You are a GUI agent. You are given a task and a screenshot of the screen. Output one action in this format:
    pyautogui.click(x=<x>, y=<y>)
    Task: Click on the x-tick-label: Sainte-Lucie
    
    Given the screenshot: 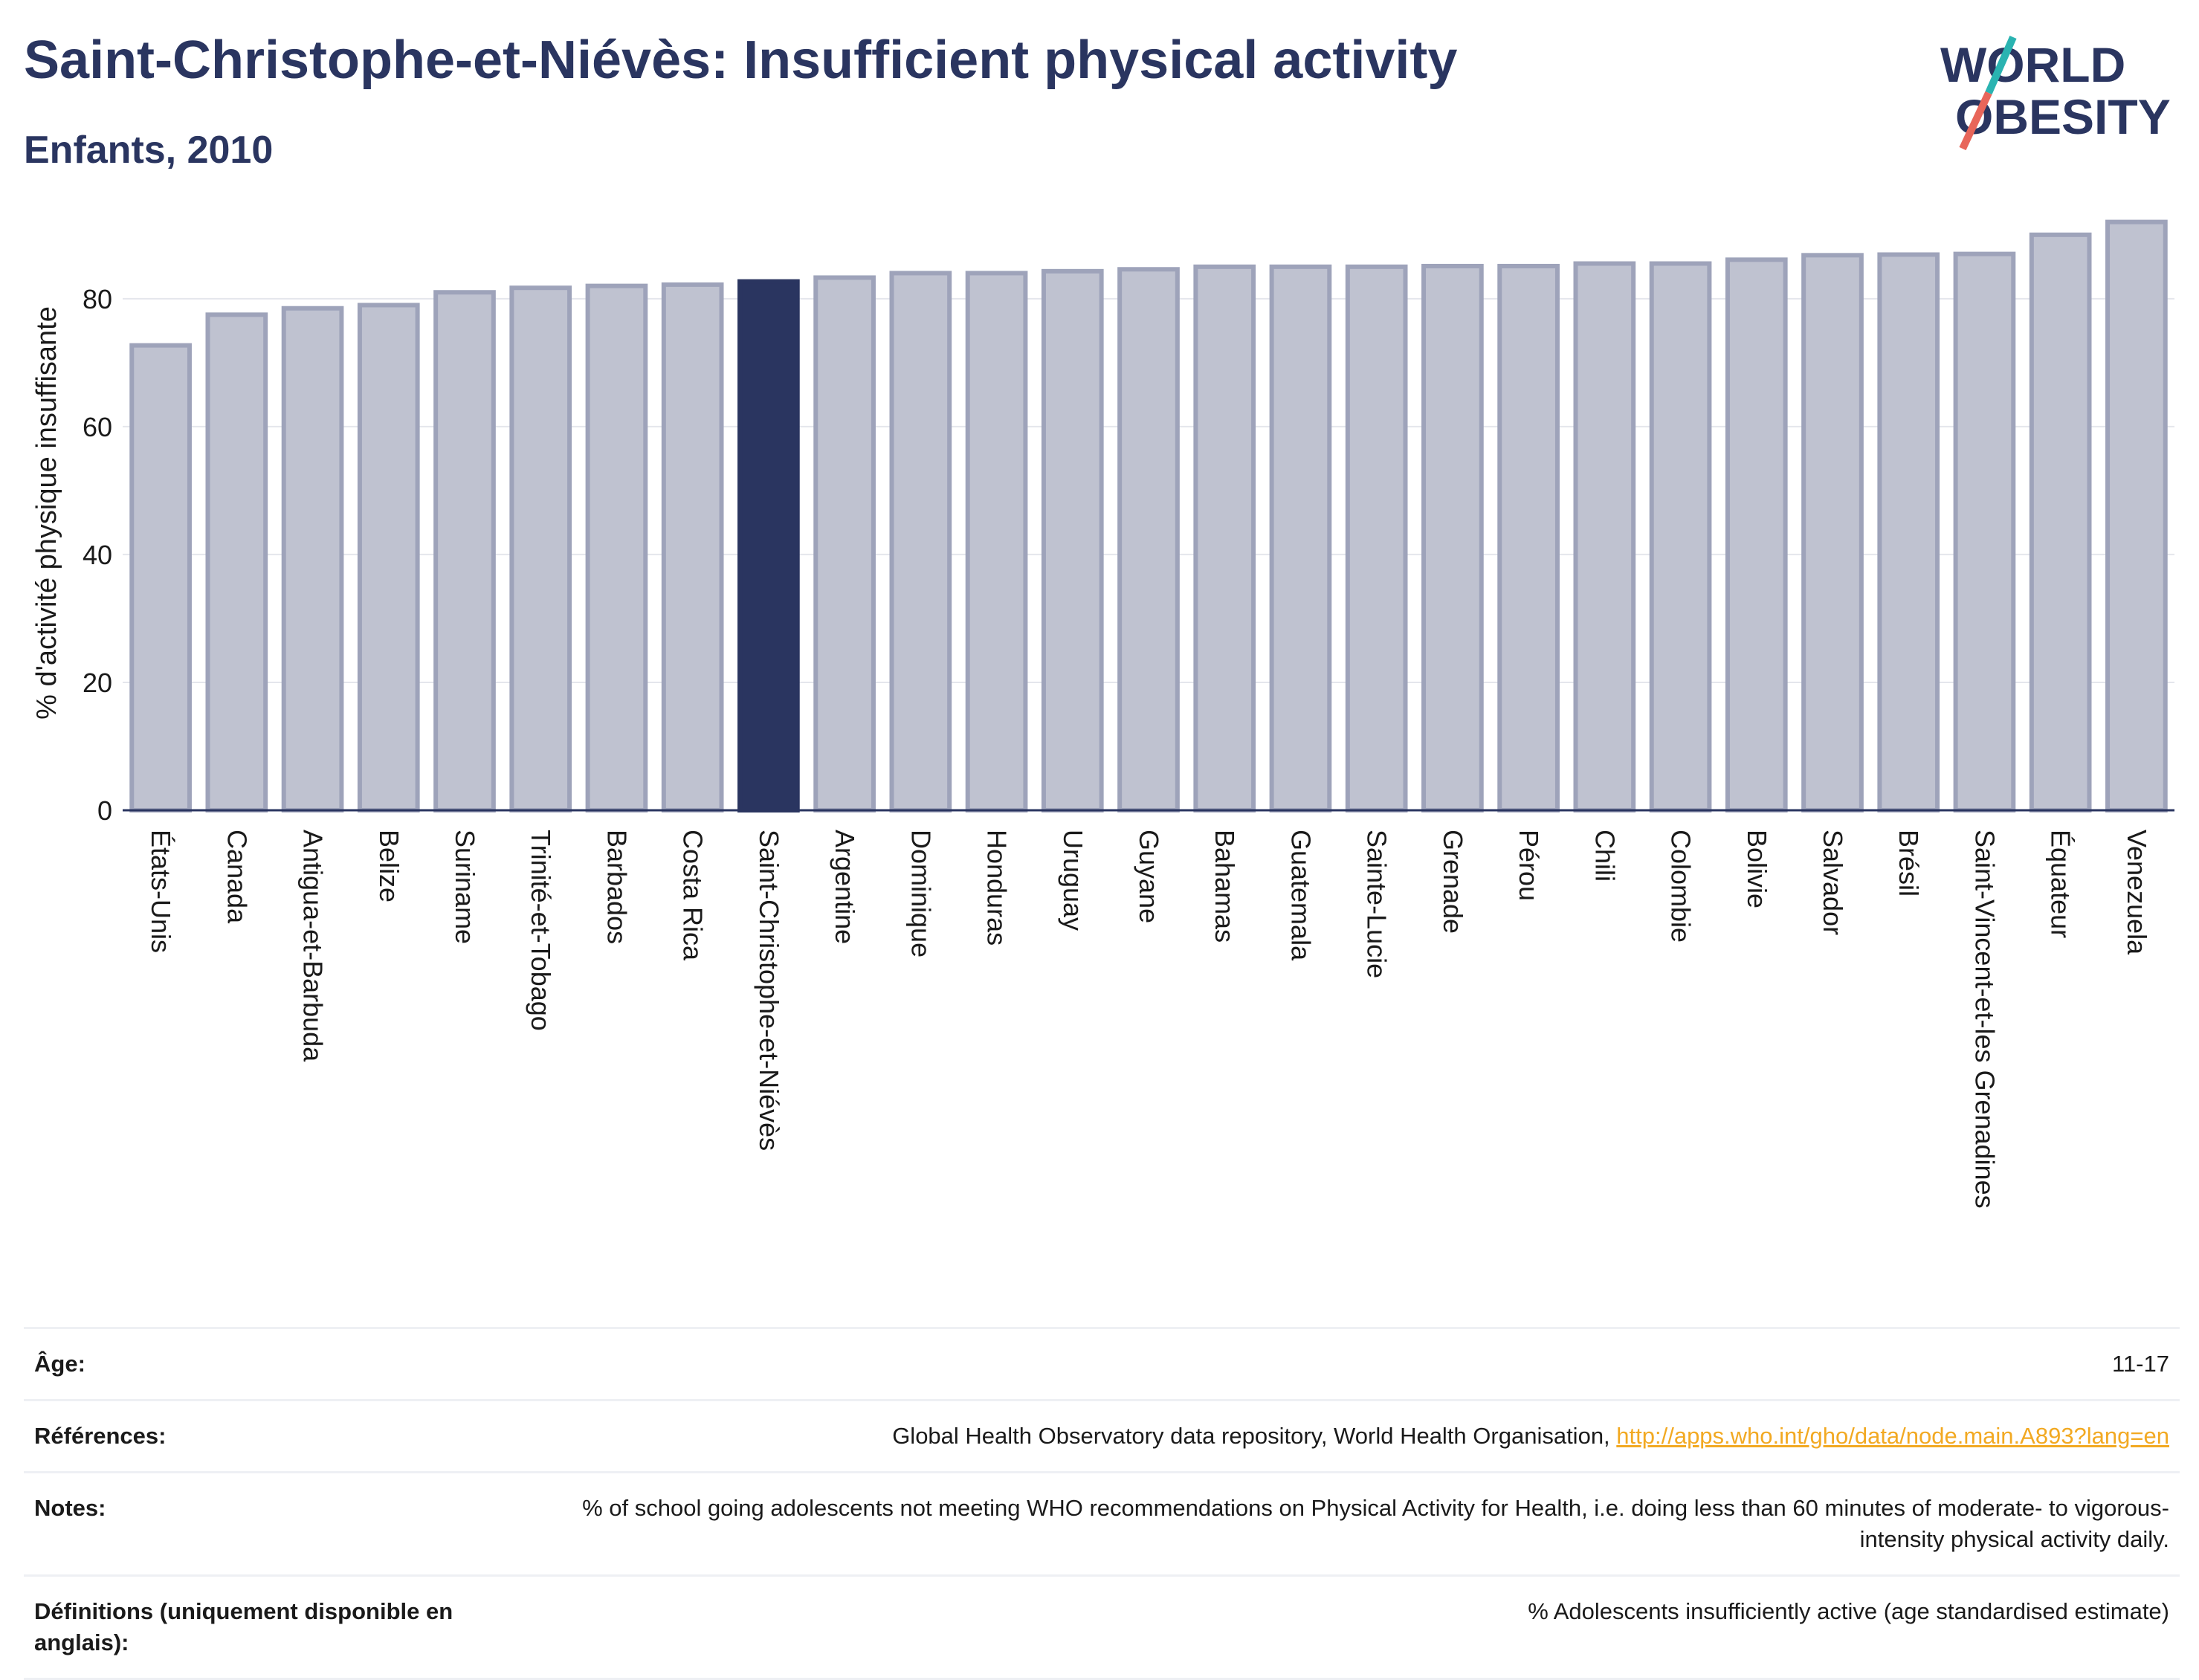 What is the action you would take?
    pyautogui.click(x=1377, y=904)
    